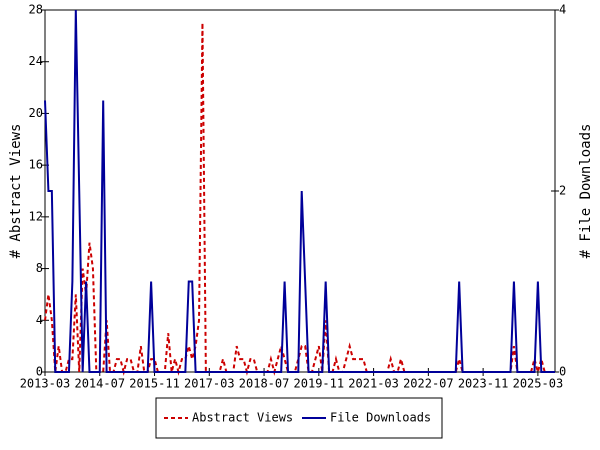 This screenshot has width=600, height=450. Describe the element at coordinates (16, 191) in the screenshot. I see `y-axis-title: # Abstract Views` at that location.